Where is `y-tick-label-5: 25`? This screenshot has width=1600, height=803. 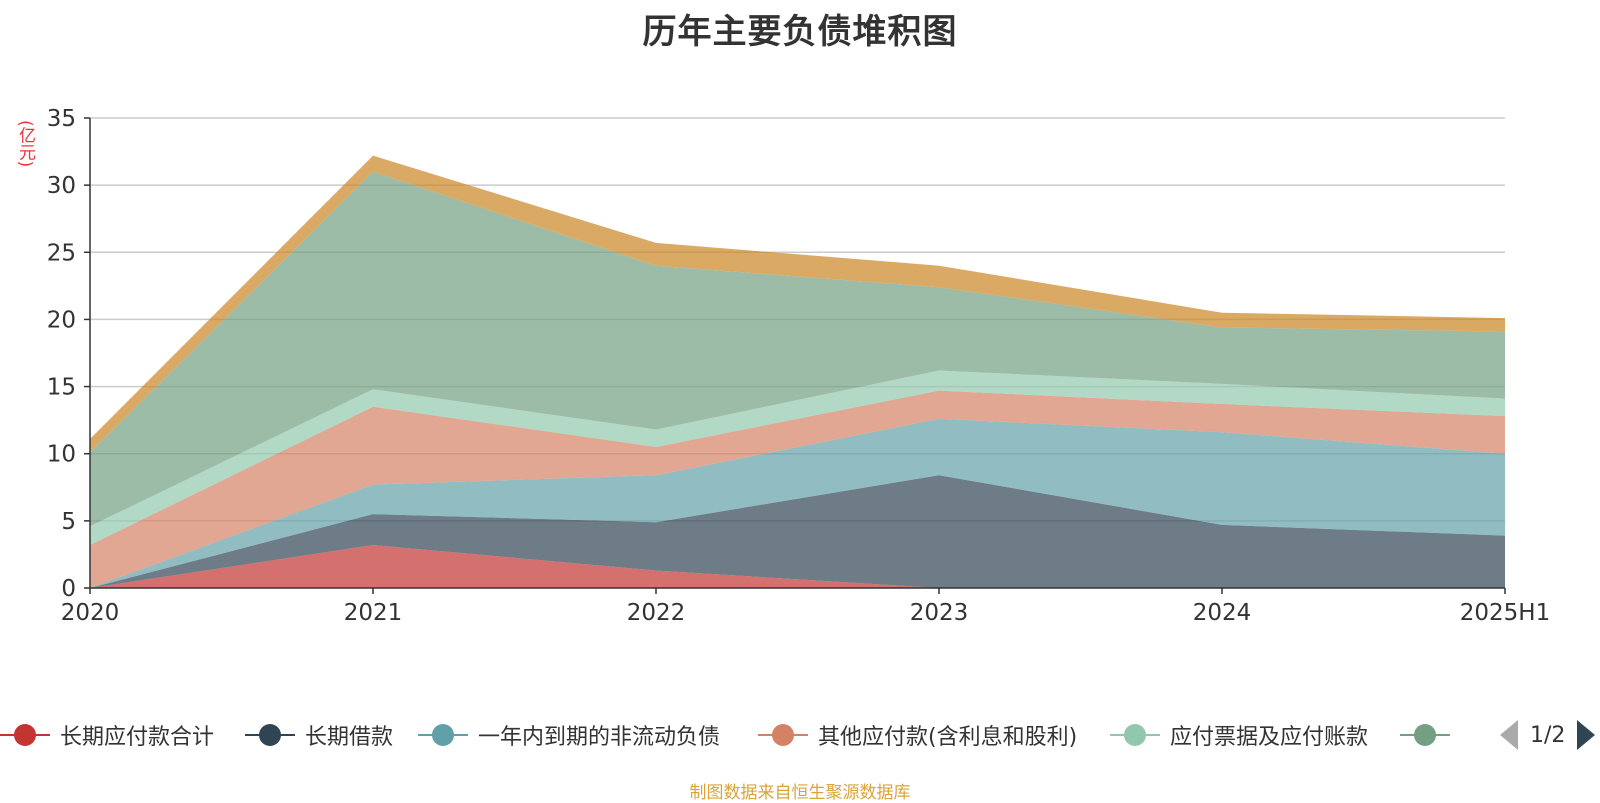 y-tick-label-5: 25 is located at coordinates (61, 253).